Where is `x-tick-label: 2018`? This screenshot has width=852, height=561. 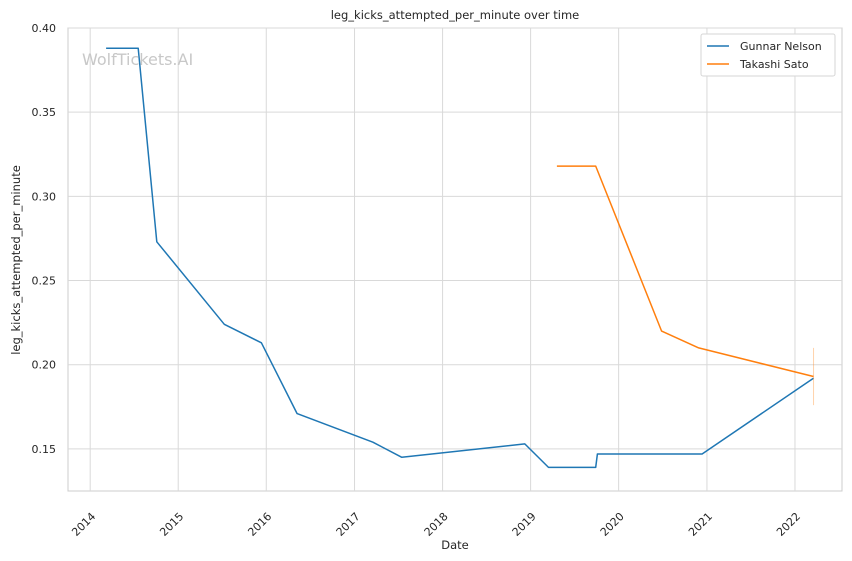
x-tick-label: 2018 is located at coordinates (436, 524).